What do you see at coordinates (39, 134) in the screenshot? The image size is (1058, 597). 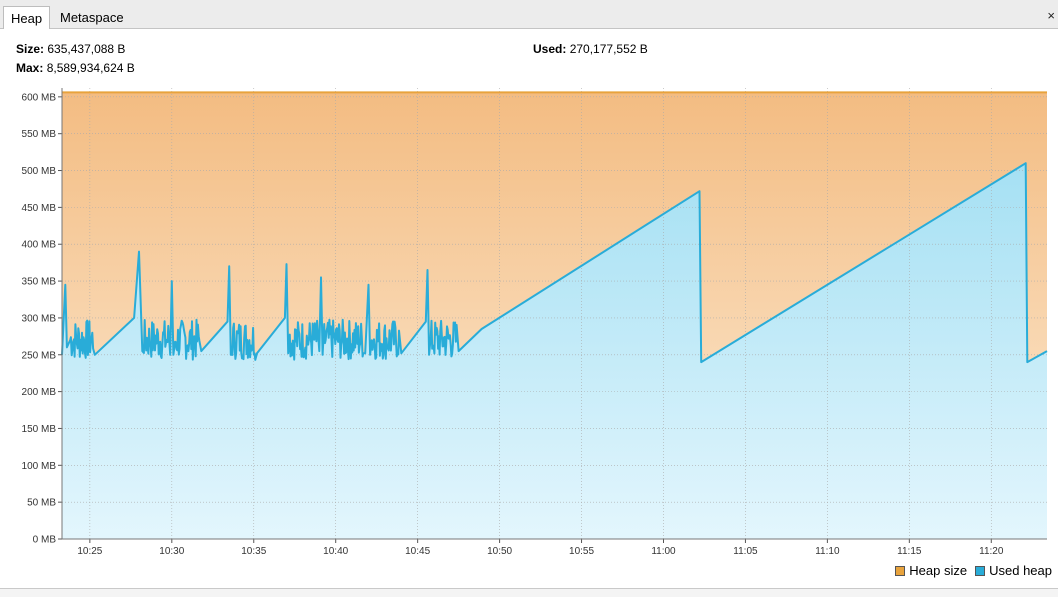 I see `y-tick-label: 550 MB` at bounding box center [39, 134].